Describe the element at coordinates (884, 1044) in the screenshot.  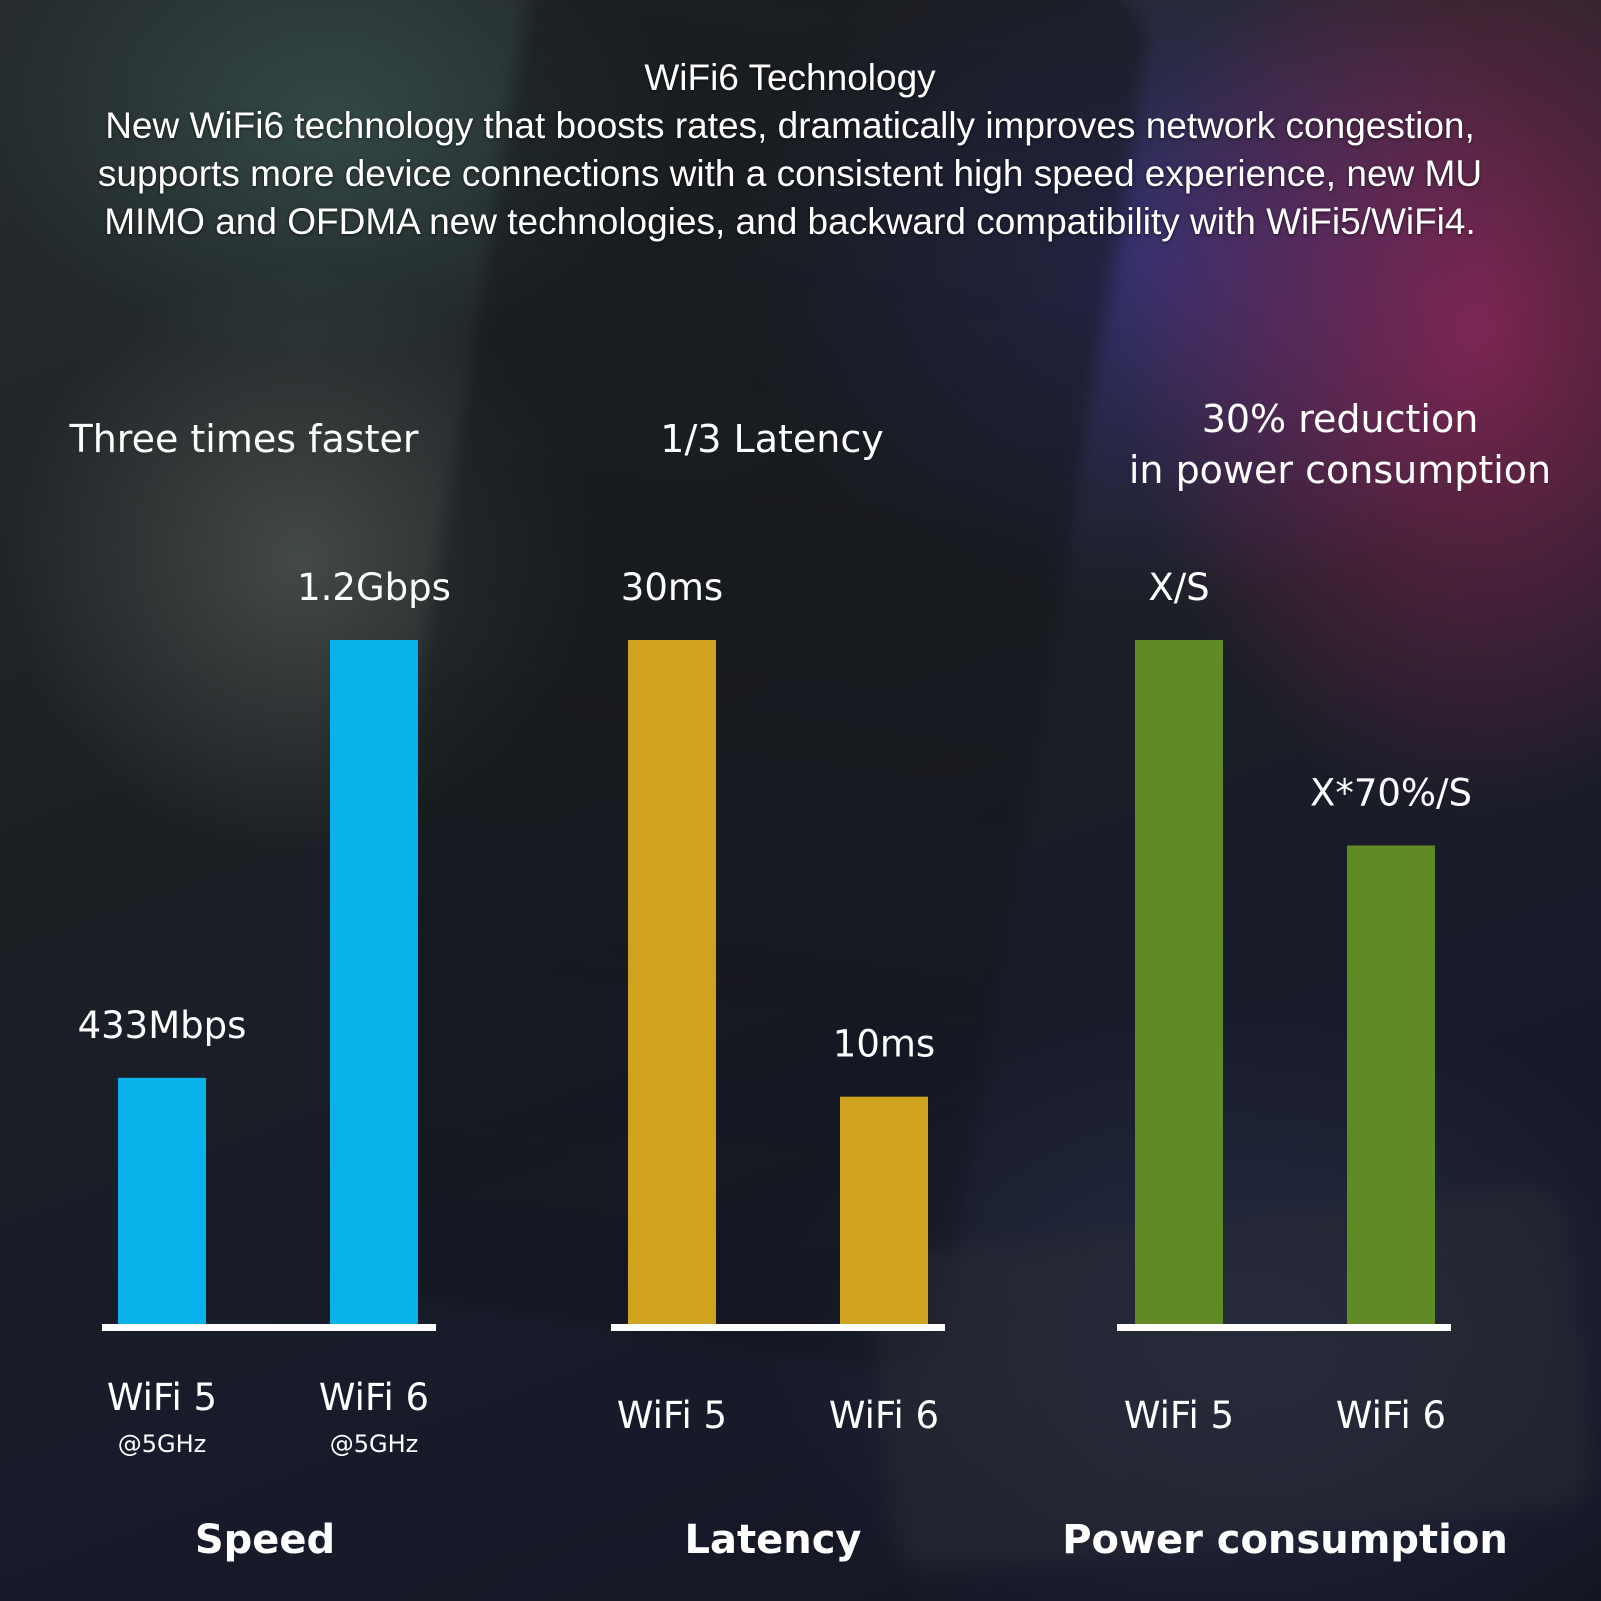
I see `latency-value-label-2: 10ms` at that location.